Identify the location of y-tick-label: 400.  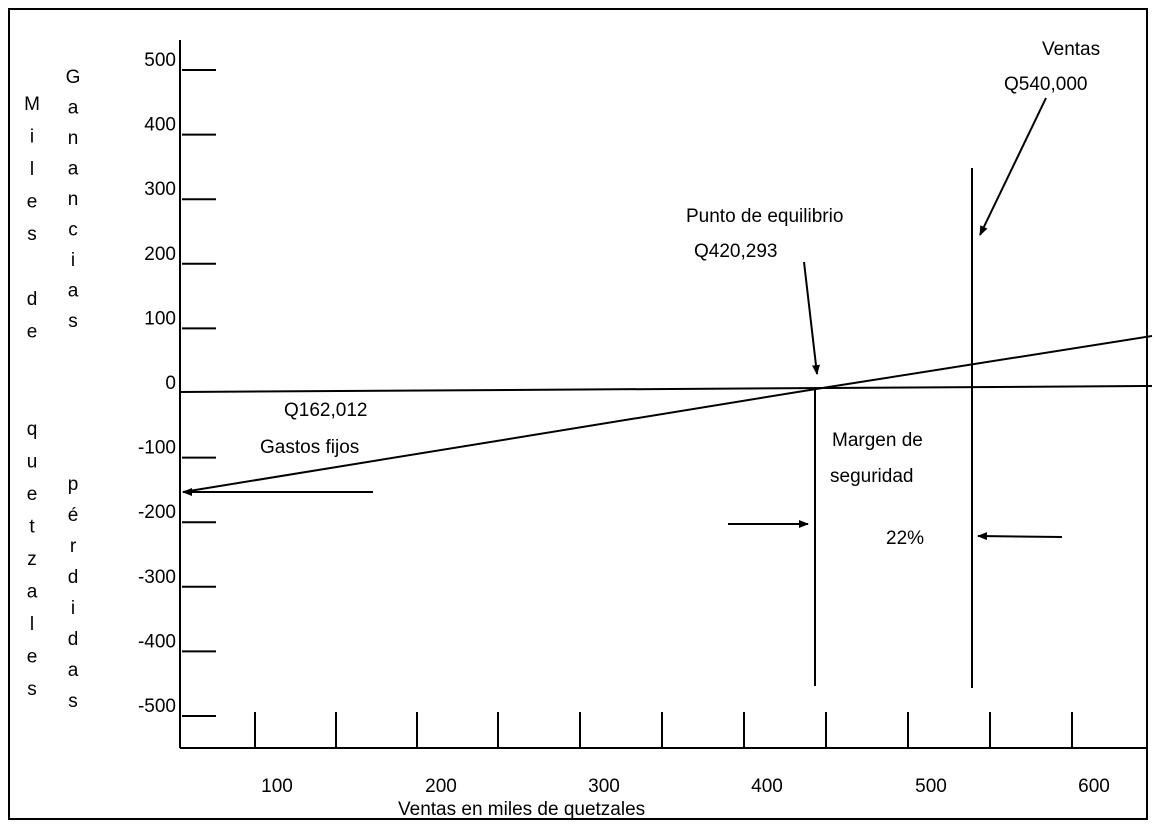
(160, 125).